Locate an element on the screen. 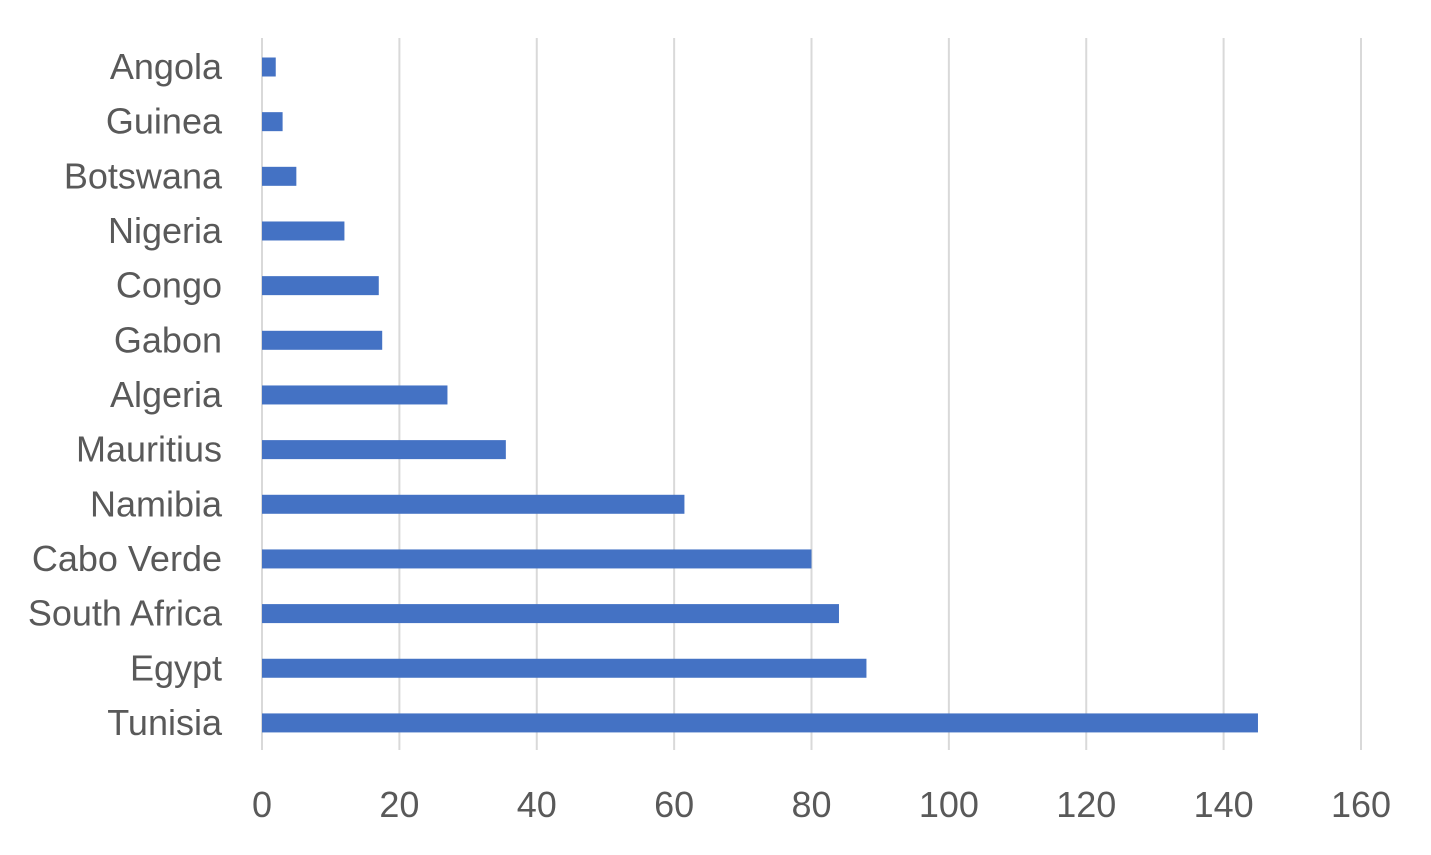 The width and height of the screenshot is (1431, 855). category-label: Tunisia is located at coordinates (165, 722).